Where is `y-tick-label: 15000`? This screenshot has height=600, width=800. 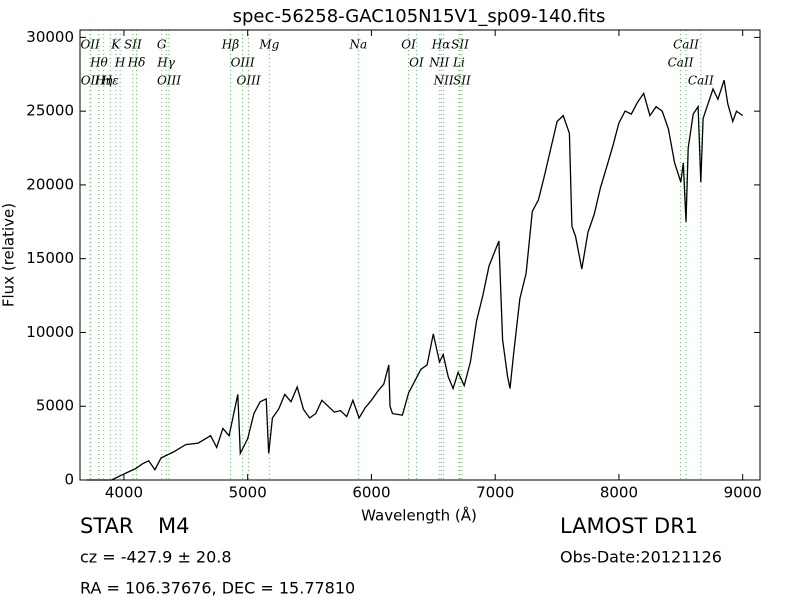 y-tick-label: 15000 is located at coordinates (50, 258).